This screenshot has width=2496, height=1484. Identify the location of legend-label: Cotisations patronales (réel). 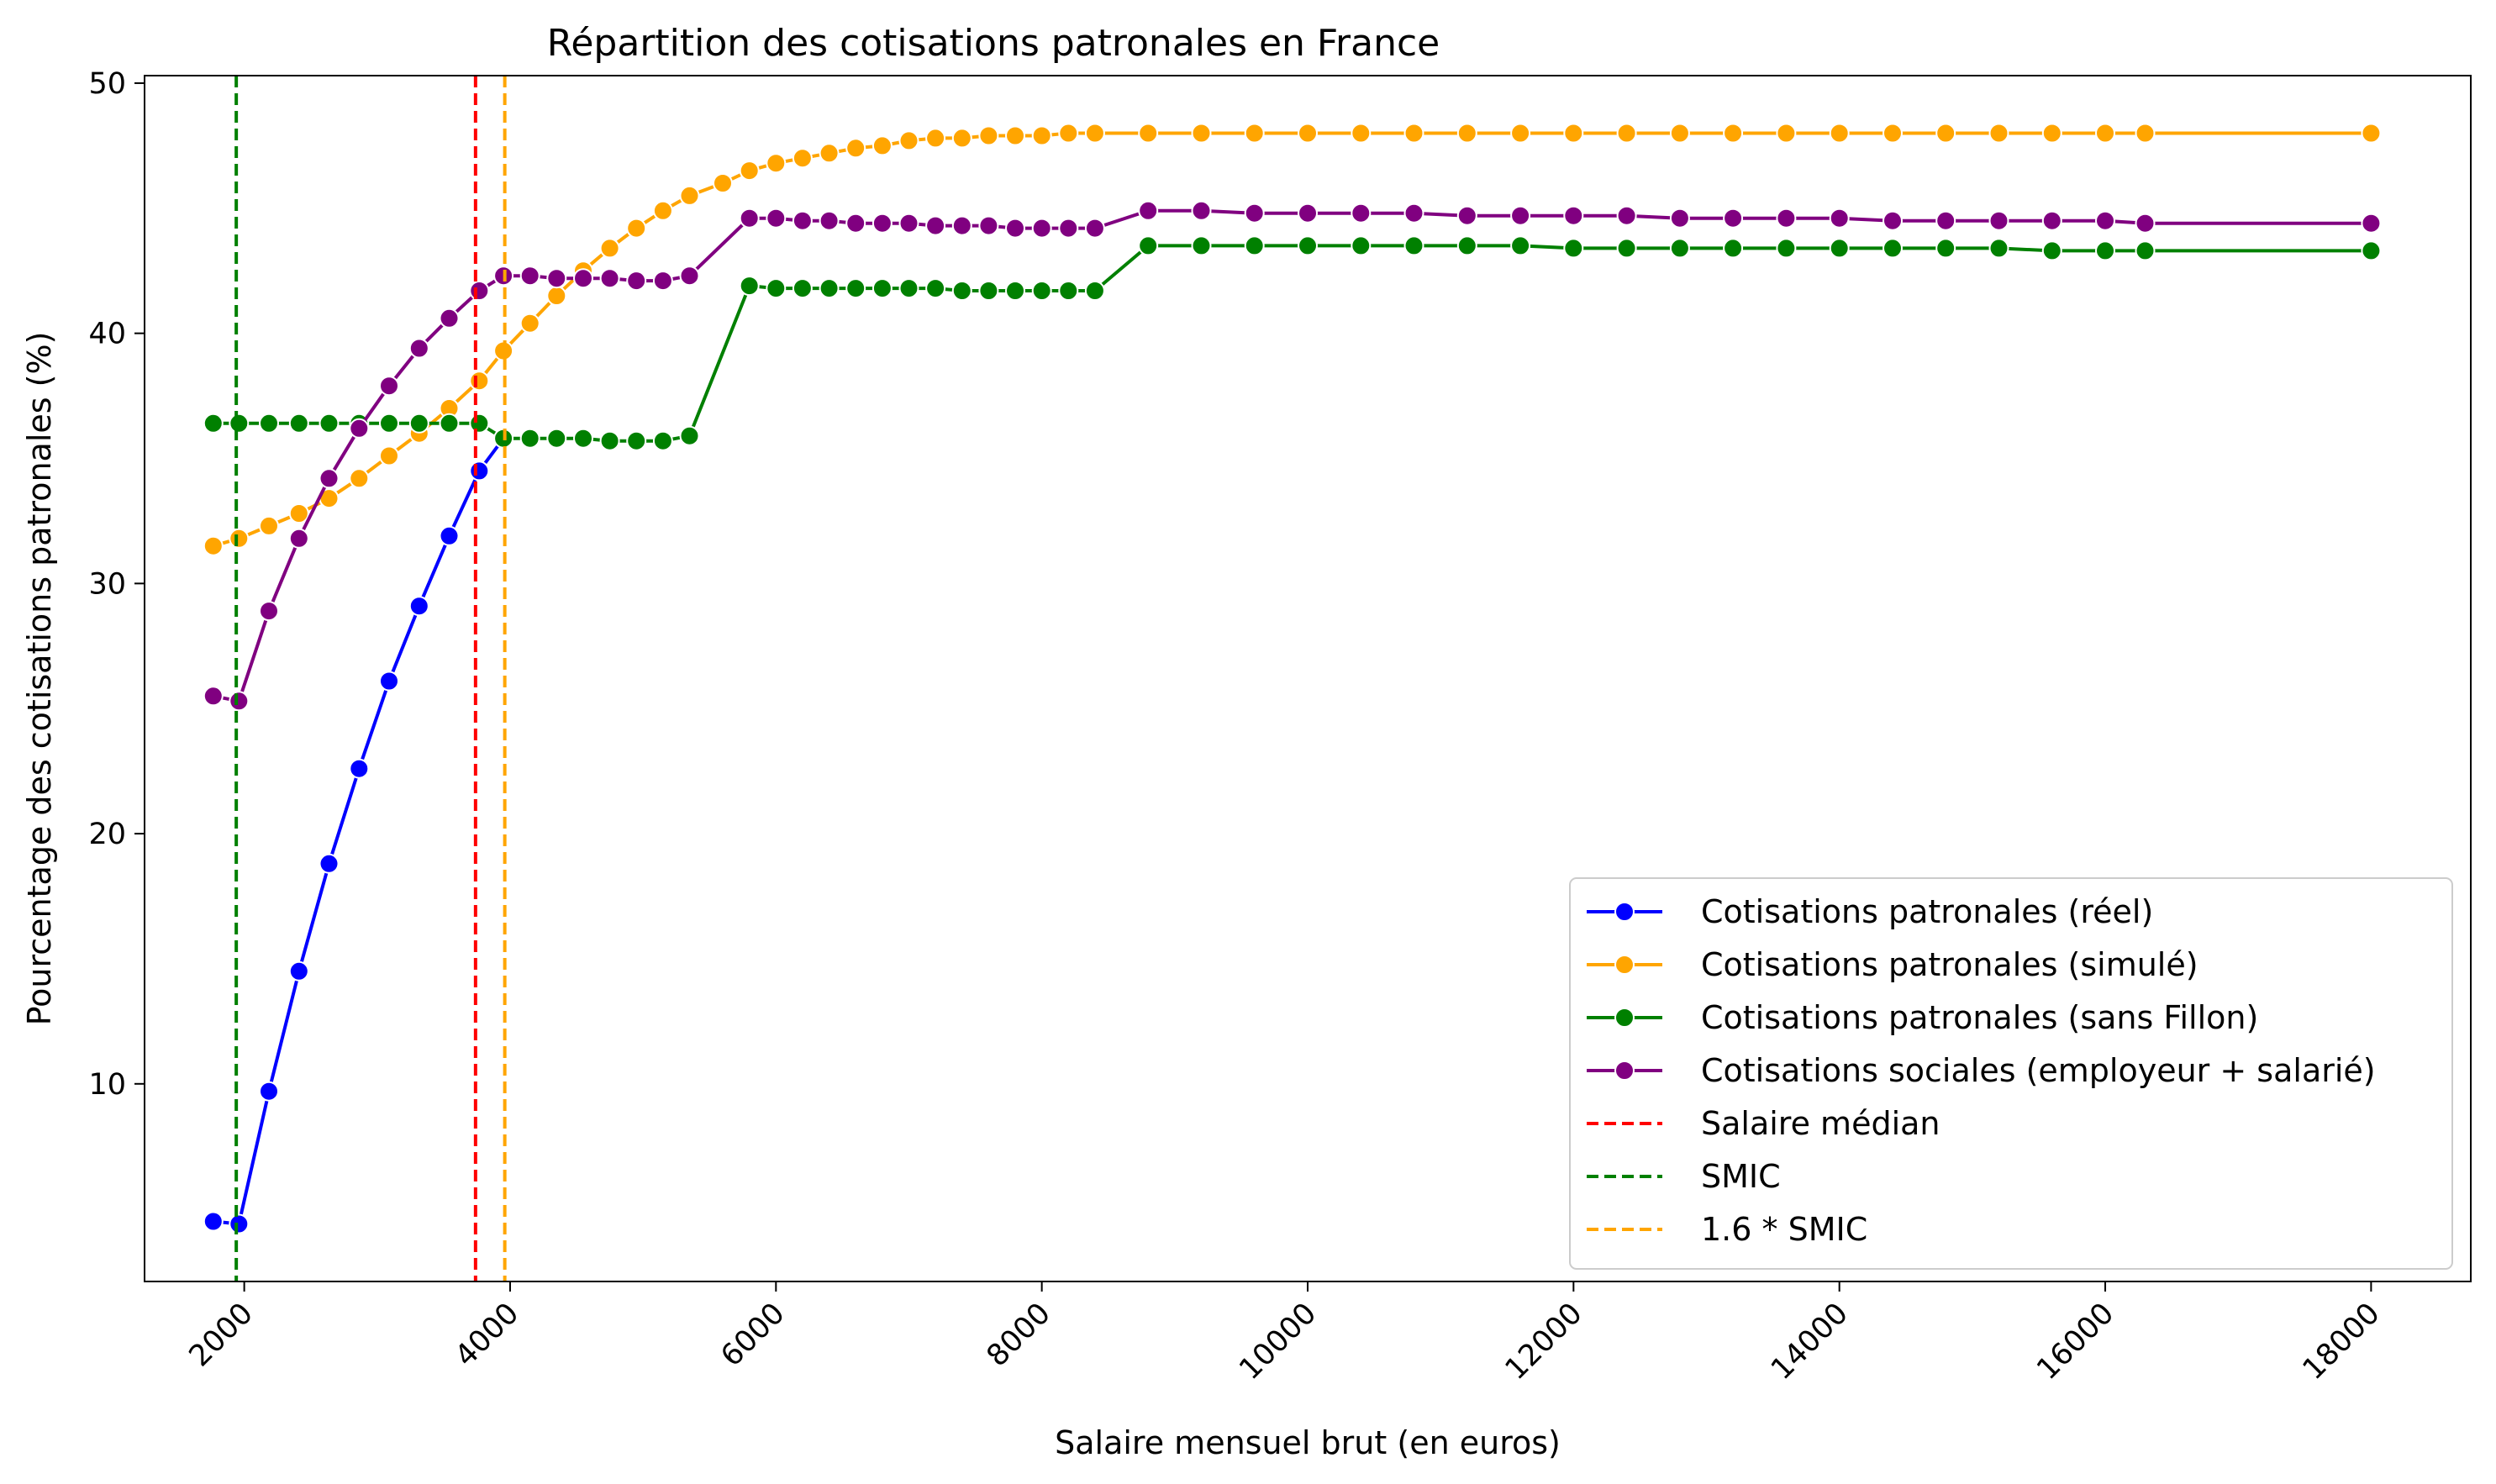
(1927, 912).